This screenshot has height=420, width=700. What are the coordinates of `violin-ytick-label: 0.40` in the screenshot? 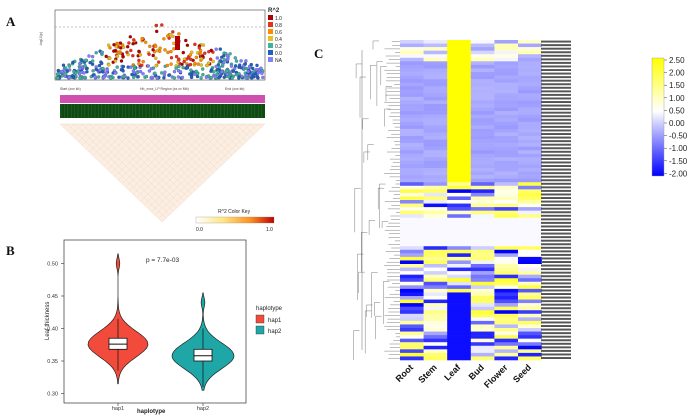 It's located at (52, 330).